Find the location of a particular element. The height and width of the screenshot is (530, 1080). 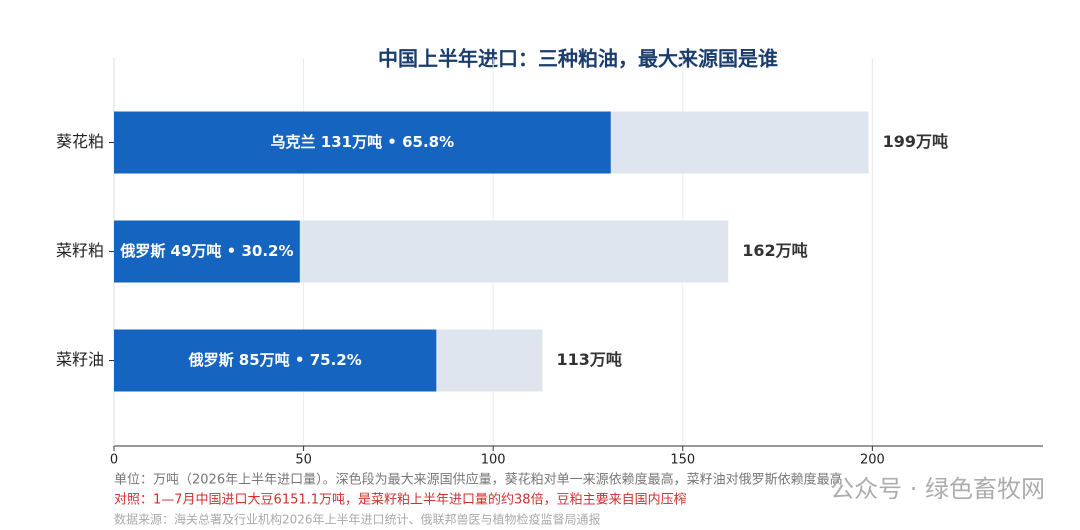

value-label: 俄罗斯 85万吨 • 75.2% is located at coordinates (275, 360).